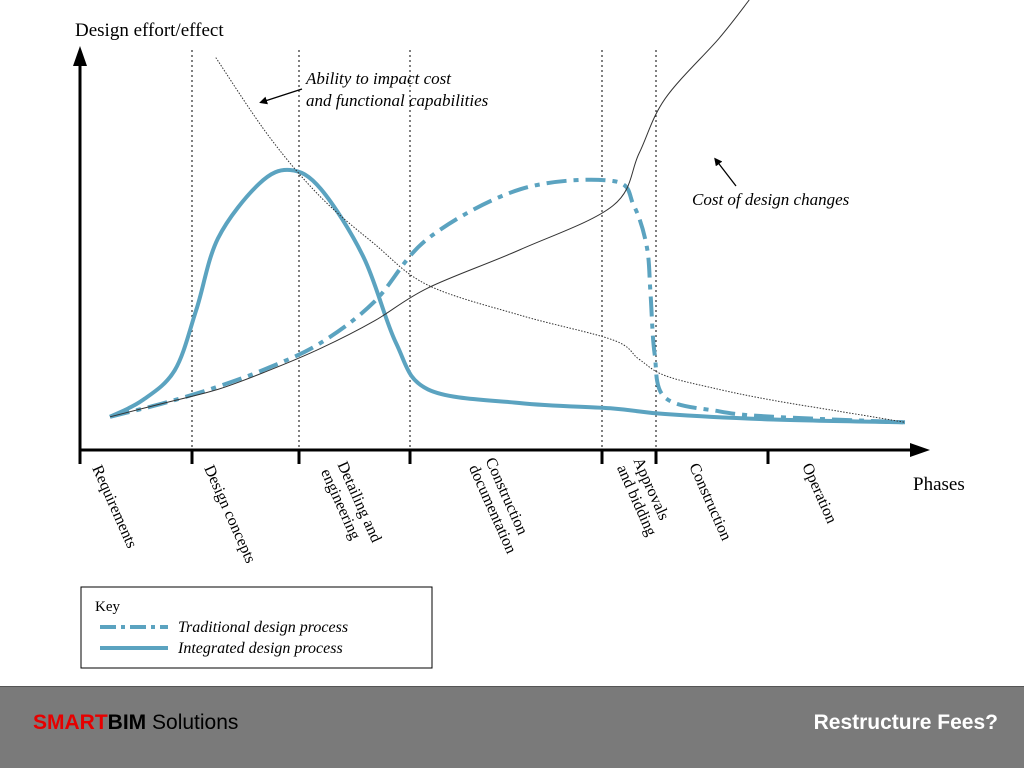  I want to click on phase-label-5: Approvalsand bidding, so click(644, 497).